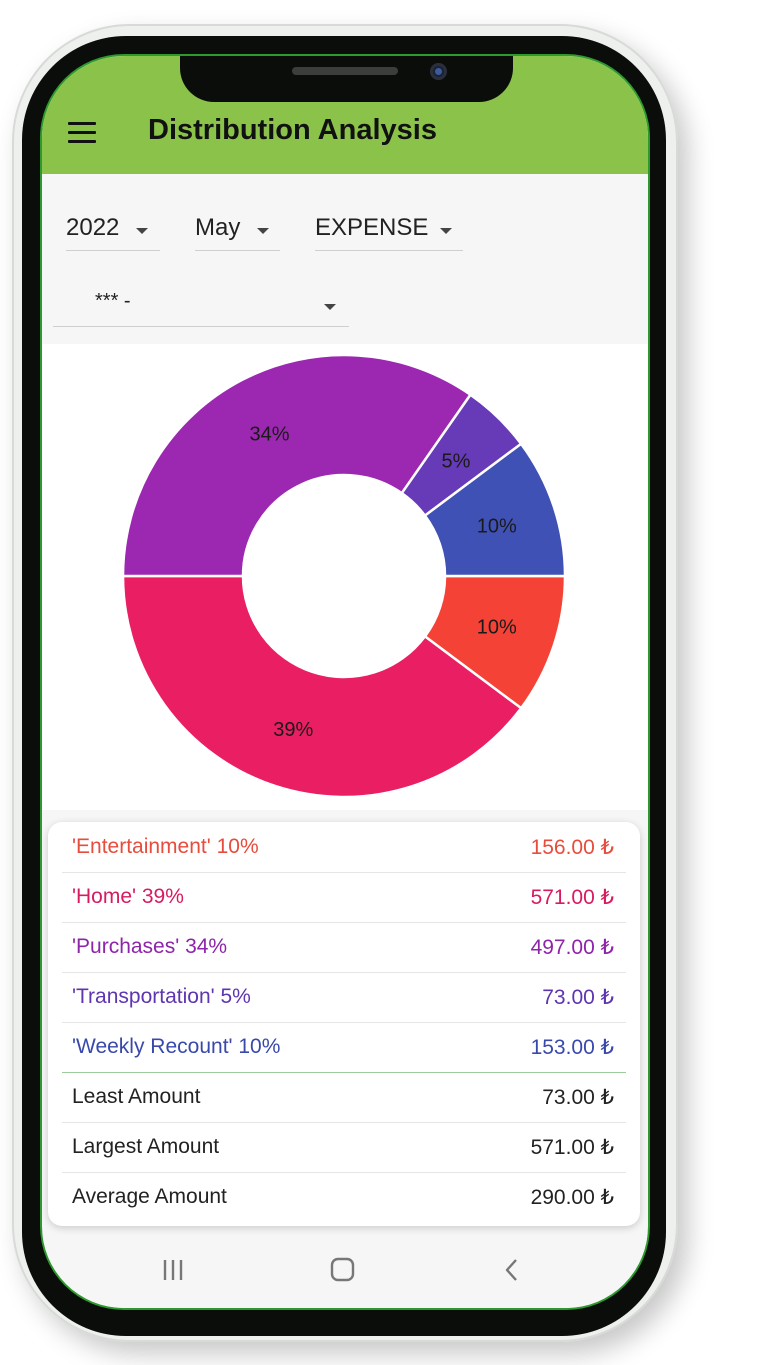  I want to click on year-dropdown: 2022, so click(113, 229).